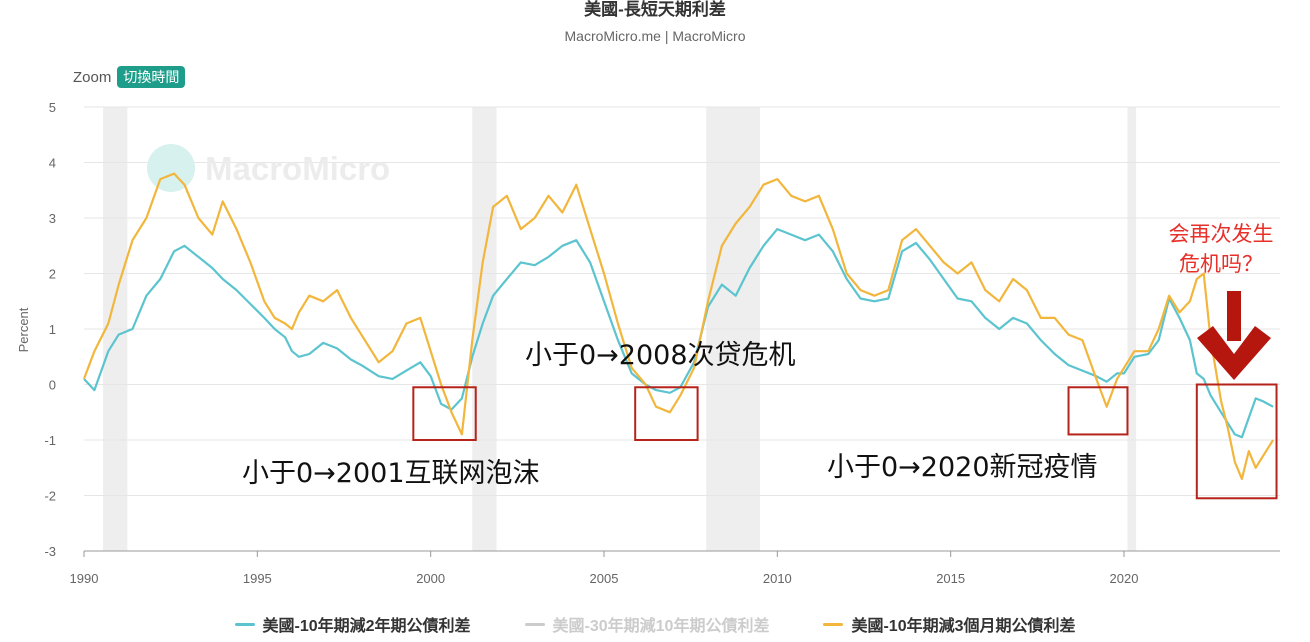  Describe the element at coordinates (777, 578) in the screenshot. I see `x-tick-label: 2010` at that location.